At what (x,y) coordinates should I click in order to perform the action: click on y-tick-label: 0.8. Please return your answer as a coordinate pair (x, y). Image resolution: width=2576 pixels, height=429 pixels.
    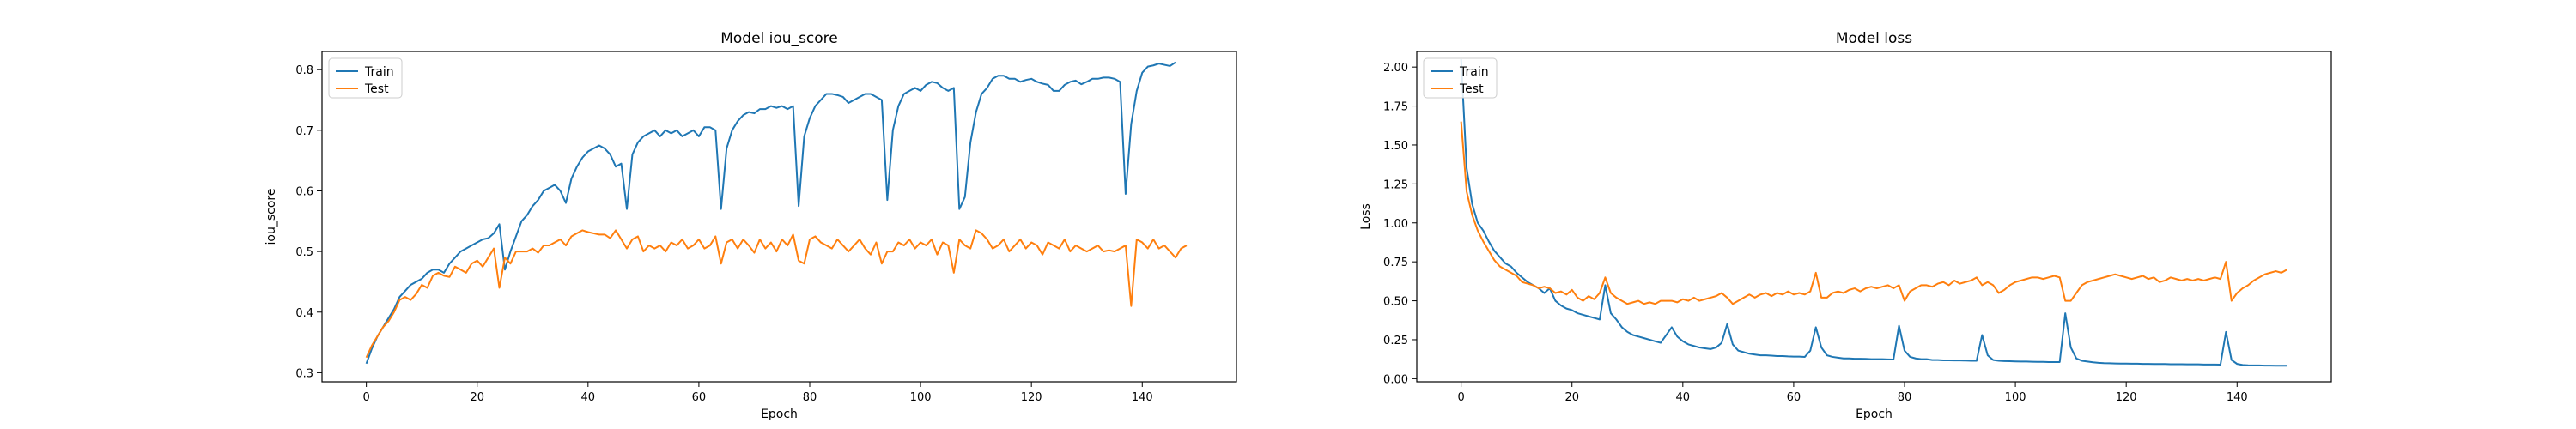
    Looking at the image, I should click on (304, 70).